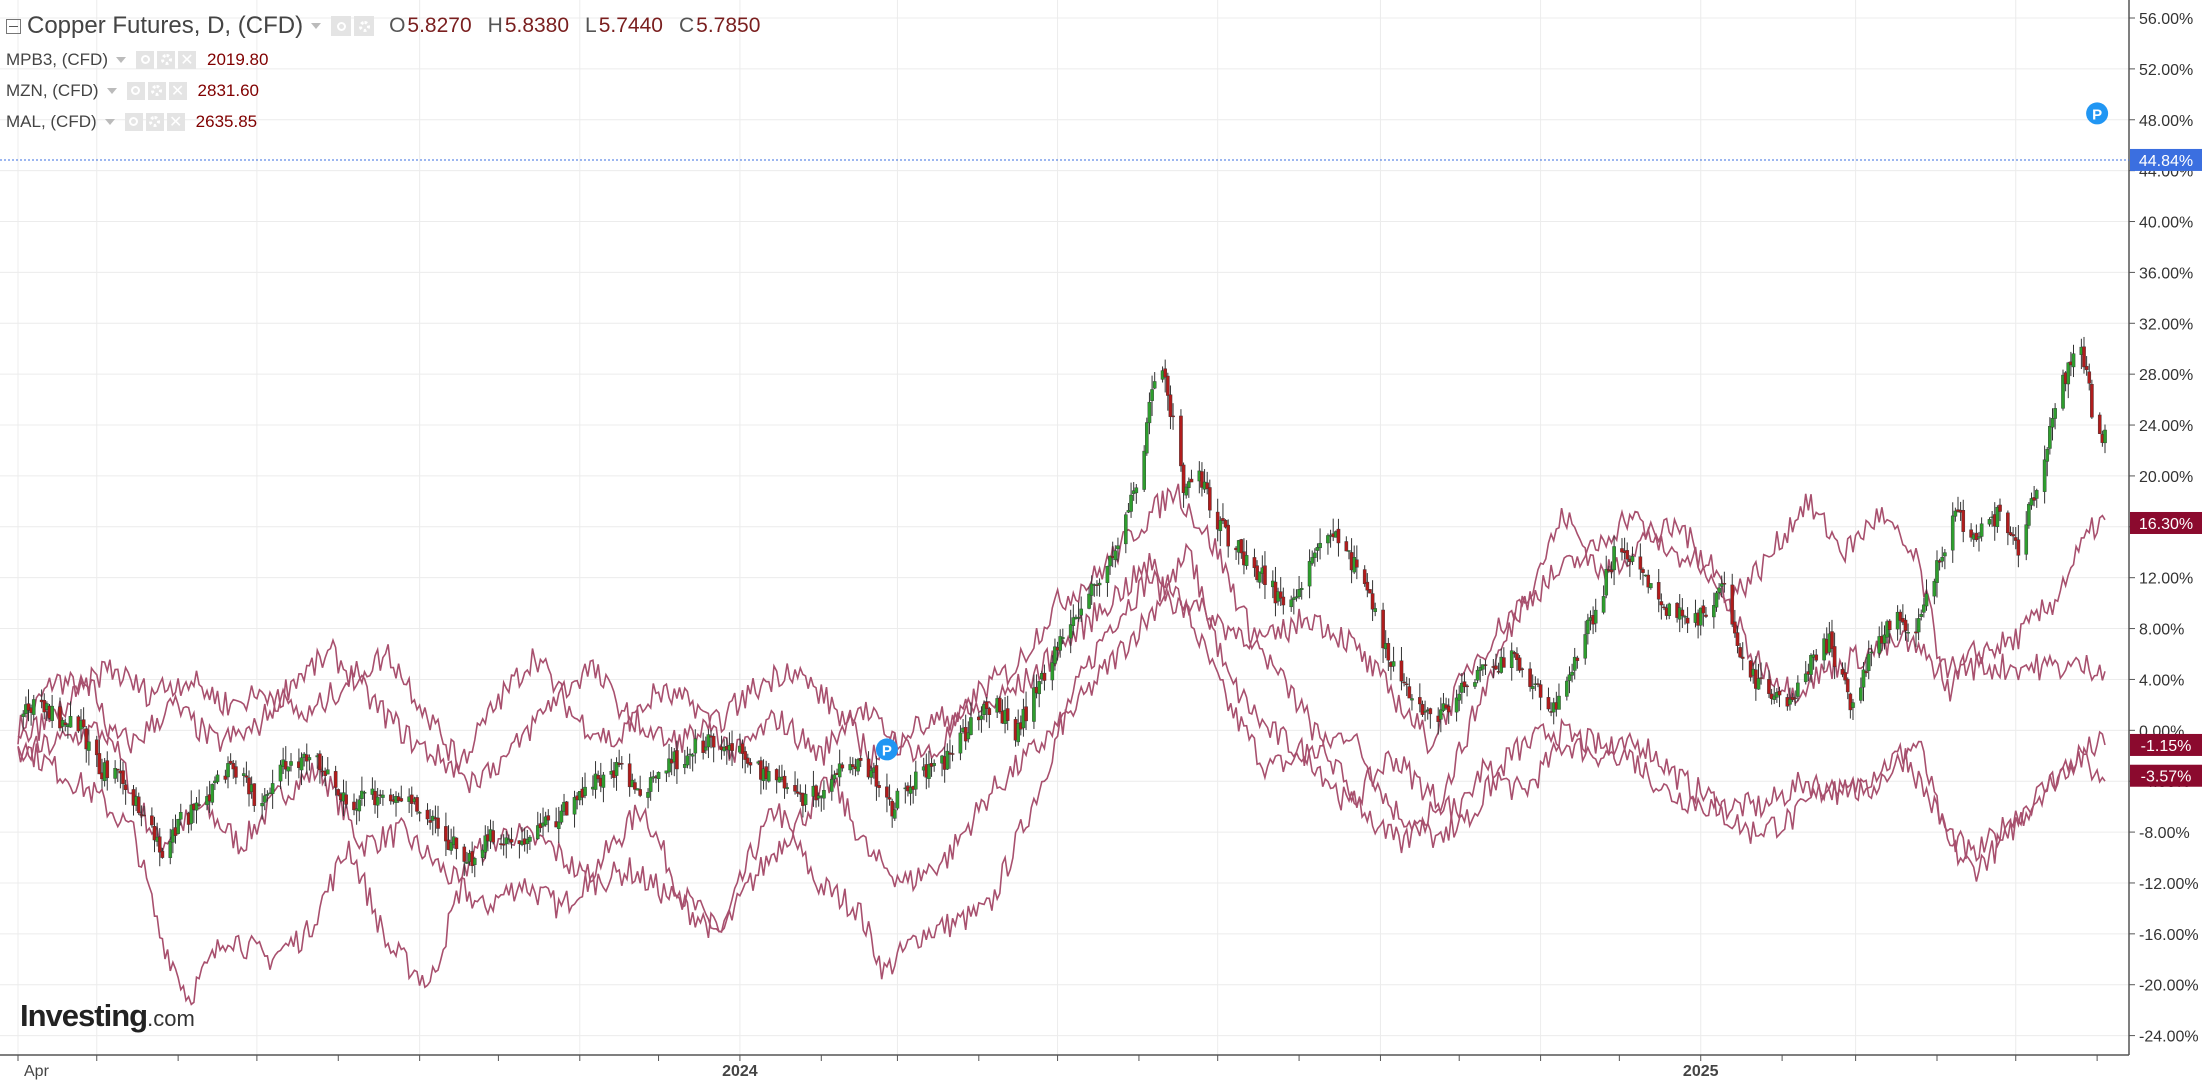 The height and width of the screenshot is (1084, 2209). What do you see at coordinates (2166, 19) in the screenshot?
I see `y-tick-label: 56.00%` at bounding box center [2166, 19].